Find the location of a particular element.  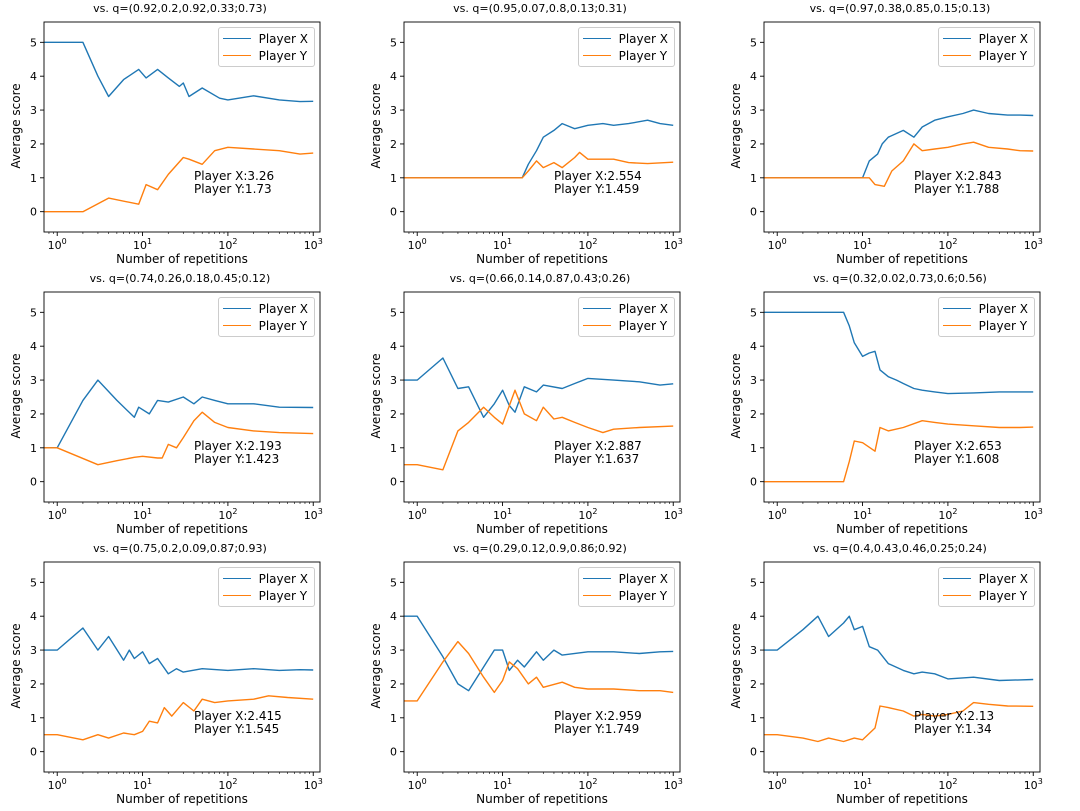

final-score-annotation: Player X:3.26 Player Y:1.73 is located at coordinates (234, 183).